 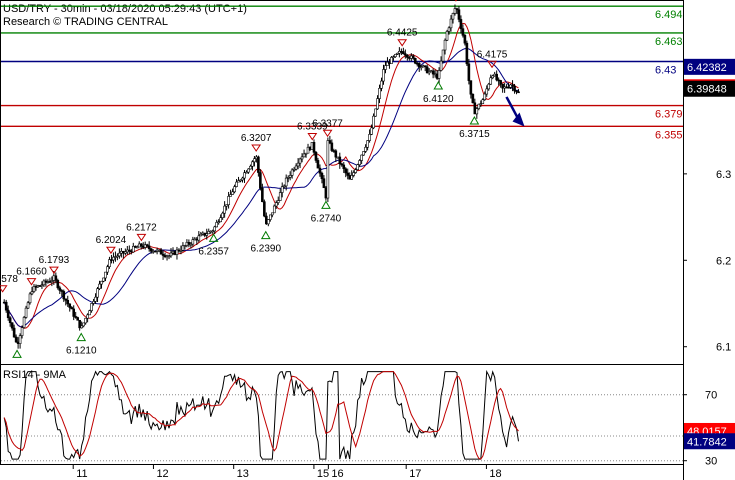 What do you see at coordinates (669, 15) in the screenshot?
I see `level-label: 6.494` at bounding box center [669, 15].